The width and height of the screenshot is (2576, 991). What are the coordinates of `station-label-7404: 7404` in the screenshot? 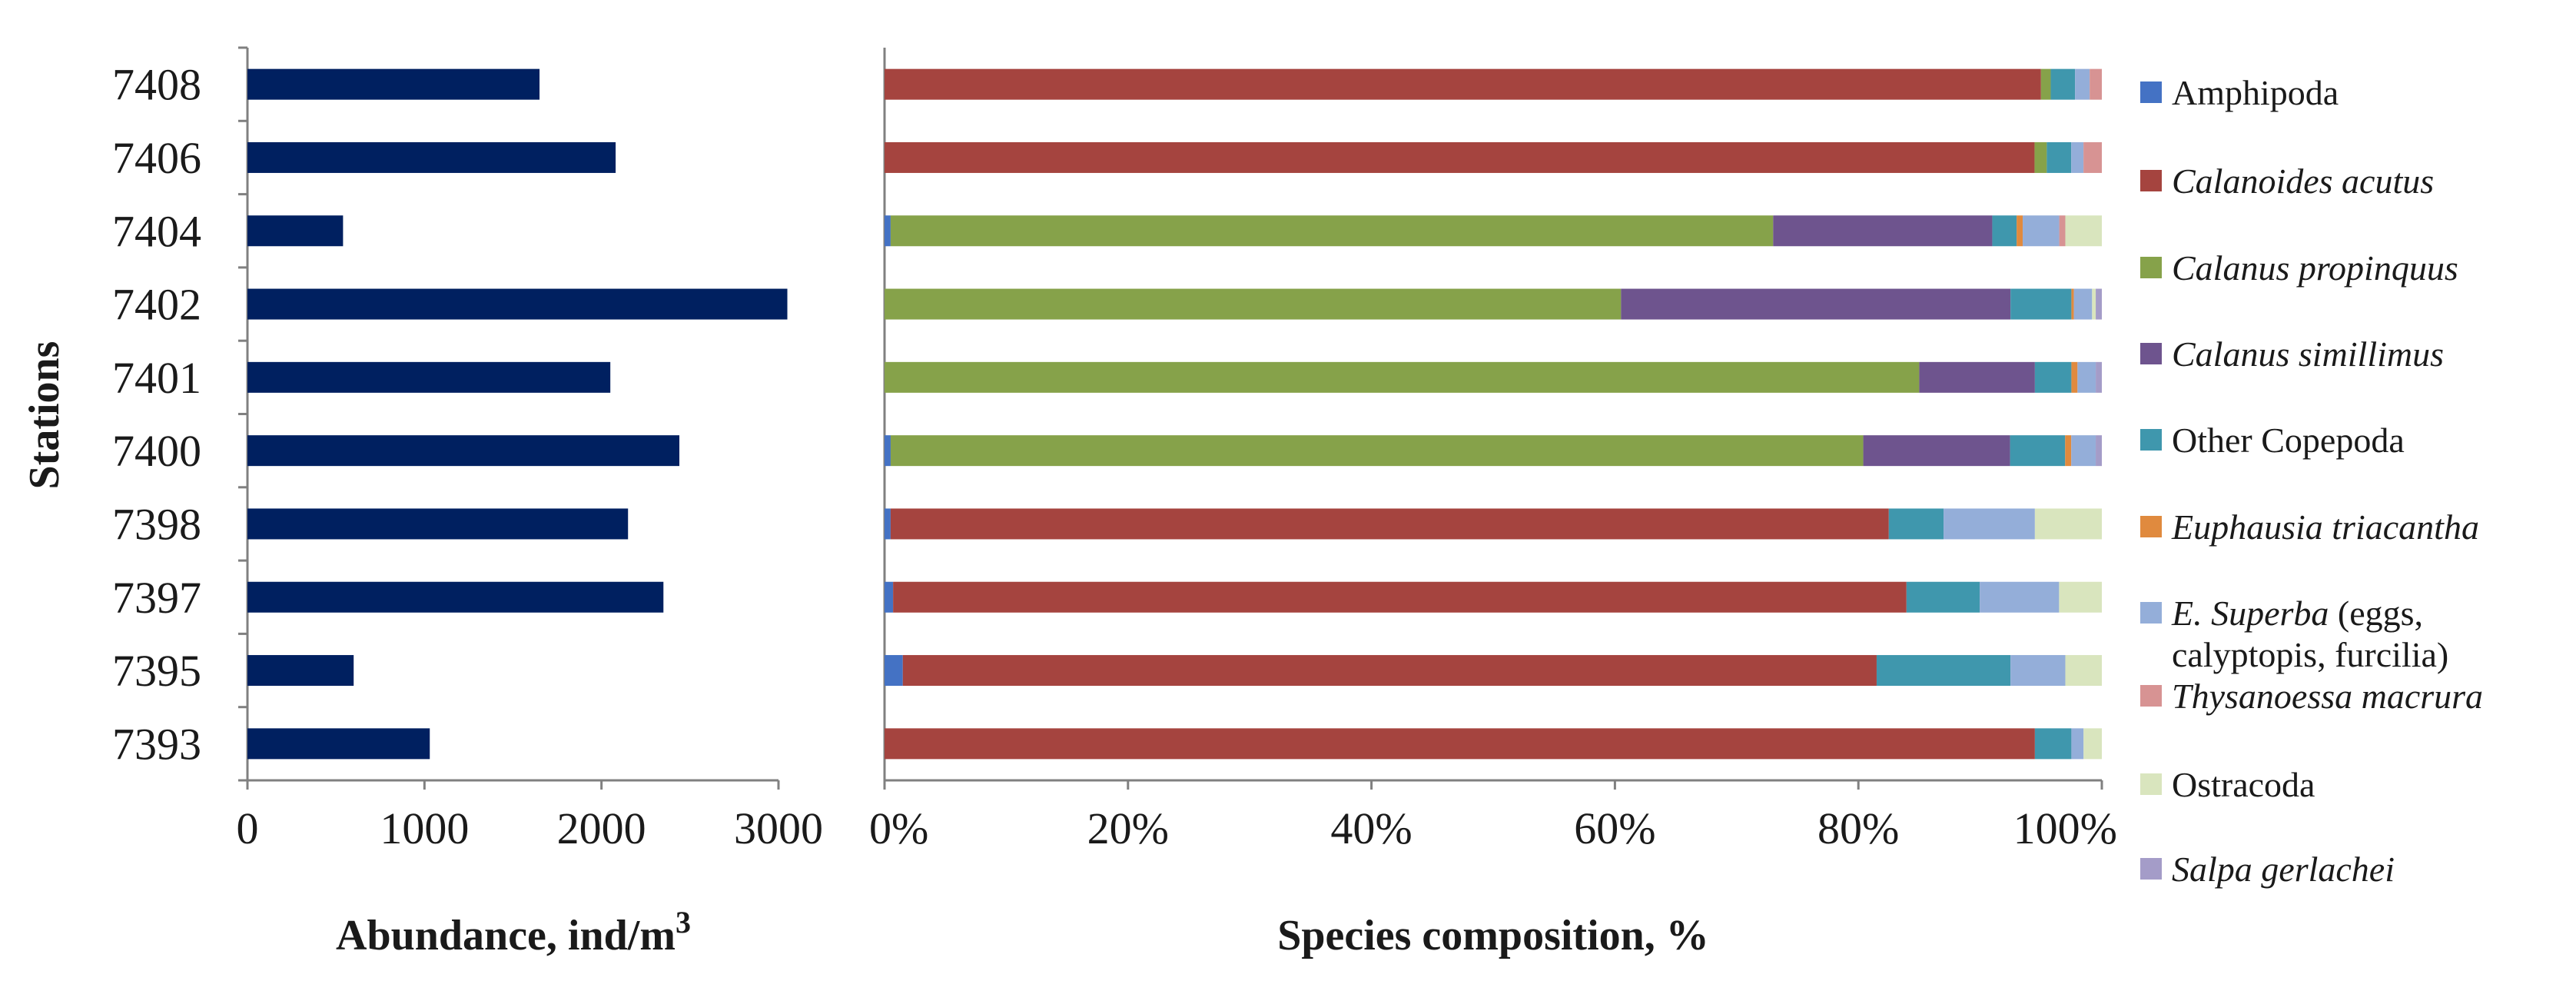 It's located at (156, 231).